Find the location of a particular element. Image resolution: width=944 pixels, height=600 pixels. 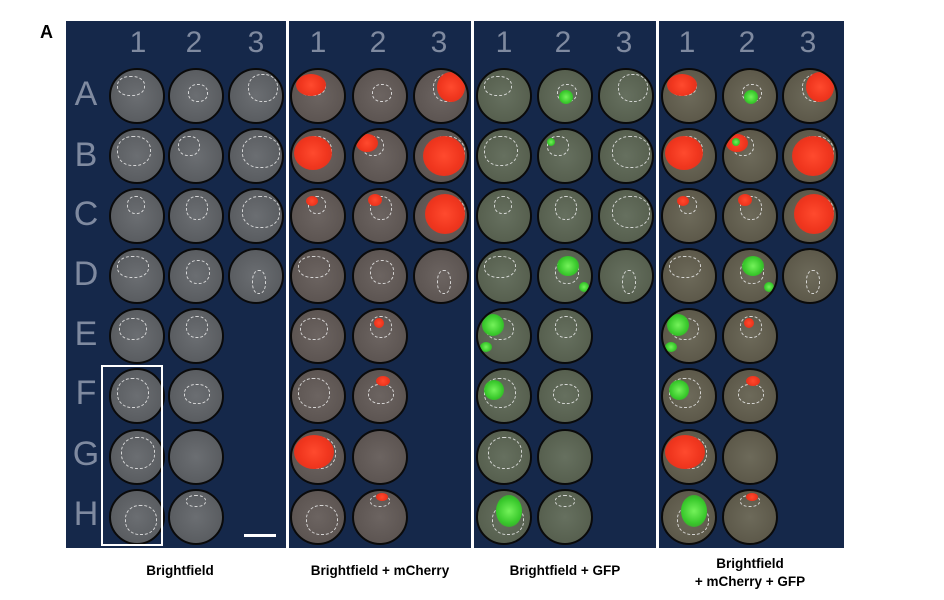

caption-brightfield: Brightfield is located at coordinates (180, 570).